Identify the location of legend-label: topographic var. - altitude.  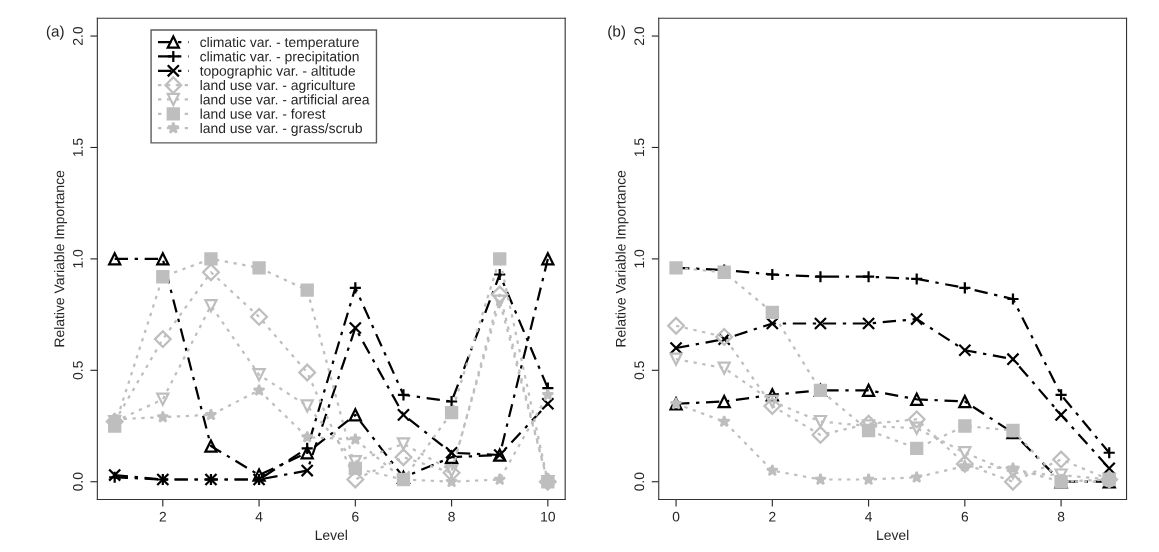
(277, 72).